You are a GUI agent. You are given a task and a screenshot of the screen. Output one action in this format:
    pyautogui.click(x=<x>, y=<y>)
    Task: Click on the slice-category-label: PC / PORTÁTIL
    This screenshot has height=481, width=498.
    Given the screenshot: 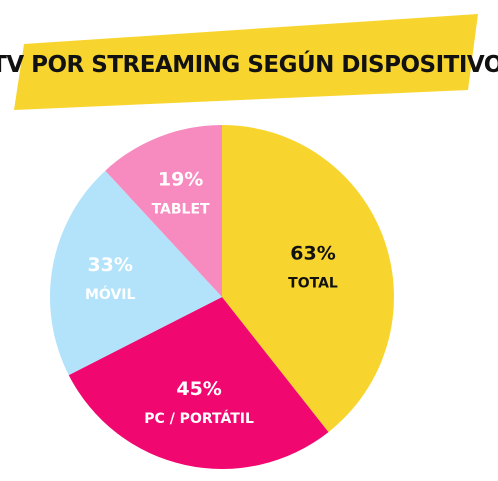 What is the action you would take?
    pyautogui.click(x=199, y=418)
    